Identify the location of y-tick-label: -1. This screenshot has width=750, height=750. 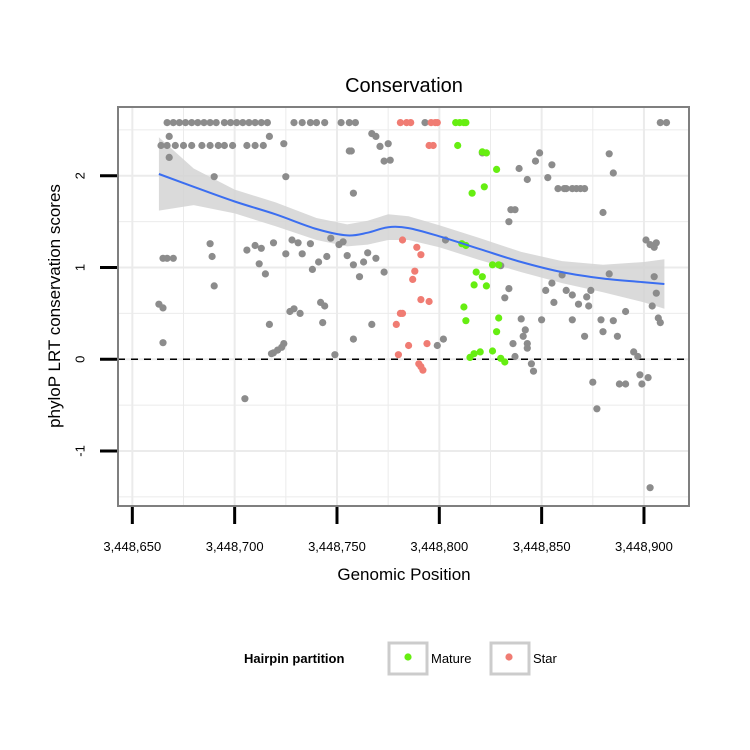
(80, 451).